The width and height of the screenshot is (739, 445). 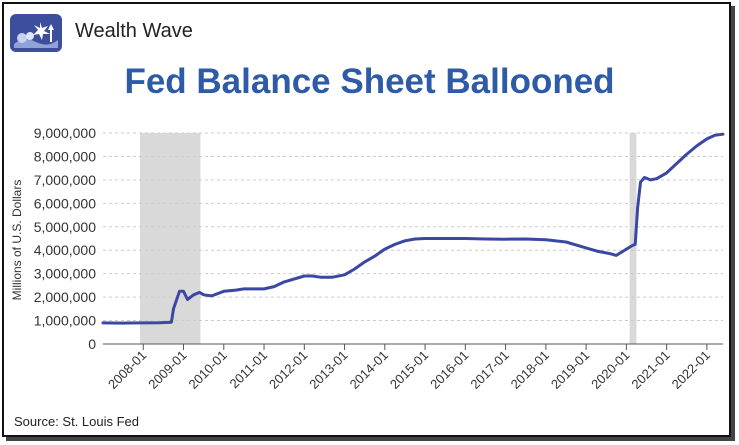 What do you see at coordinates (288, 370) in the screenshot?
I see `x-tick-label: 2012-01` at bounding box center [288, 370].